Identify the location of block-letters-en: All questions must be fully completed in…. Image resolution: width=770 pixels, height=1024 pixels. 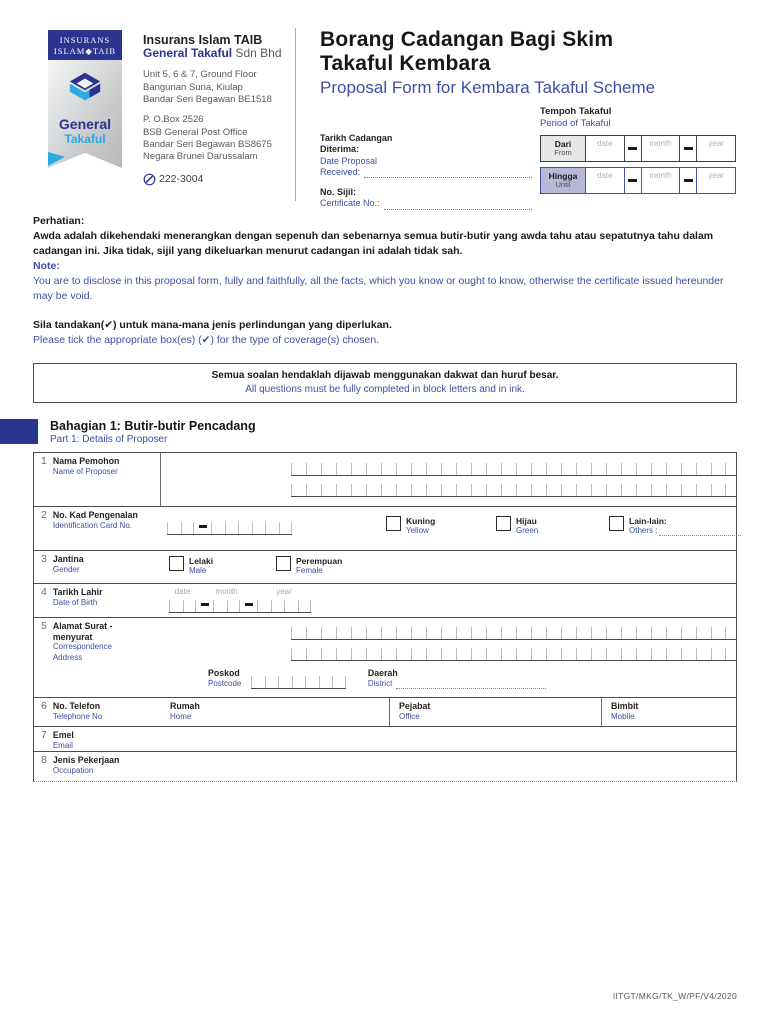
(385, 390).